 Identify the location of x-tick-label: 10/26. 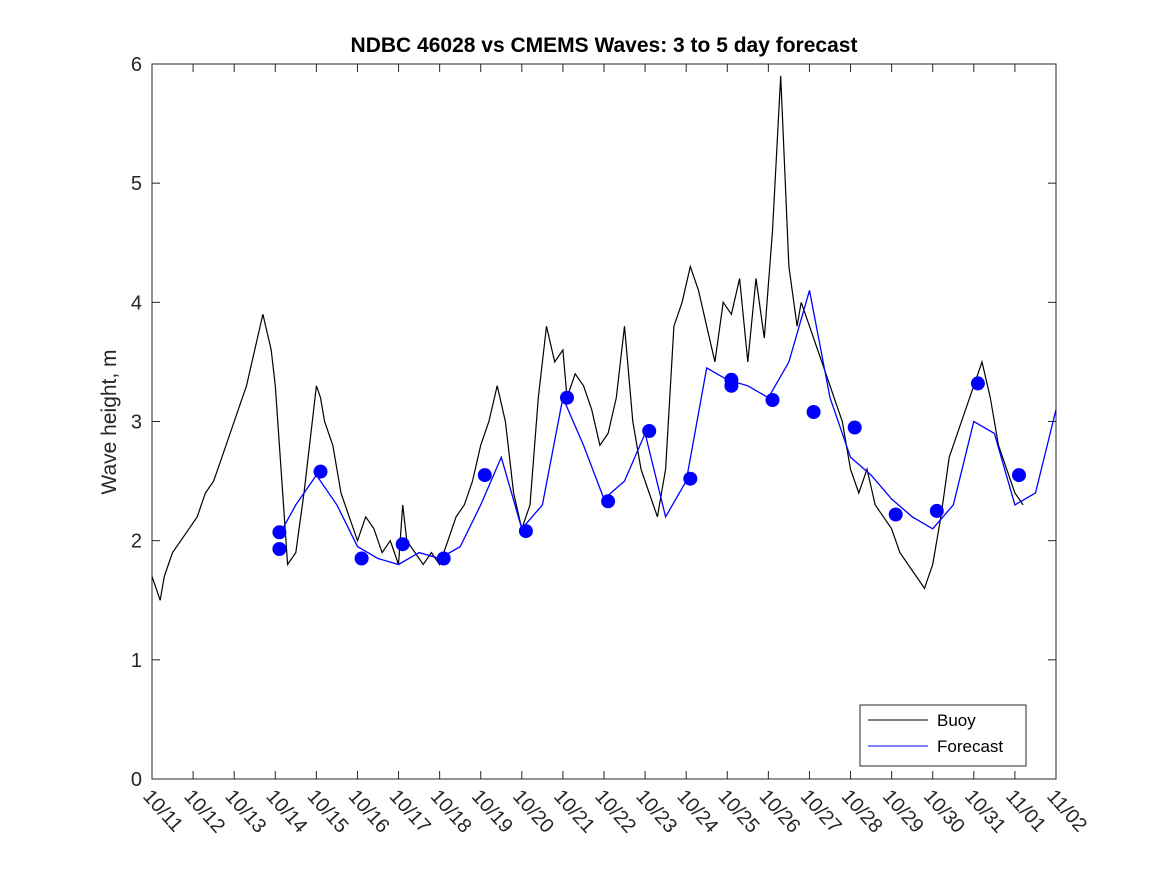
(780, 812).